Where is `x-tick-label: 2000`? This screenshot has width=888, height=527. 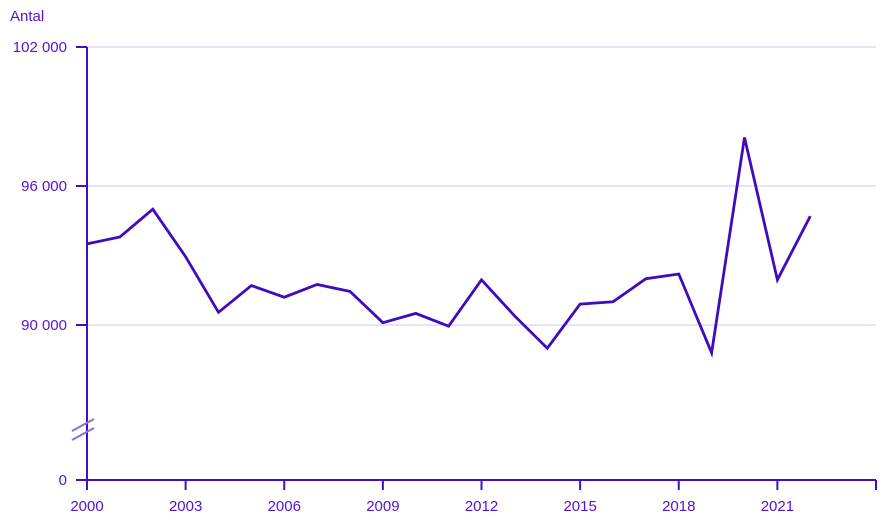 x-tick-label: 2000 is located at coordinates (86, 506).